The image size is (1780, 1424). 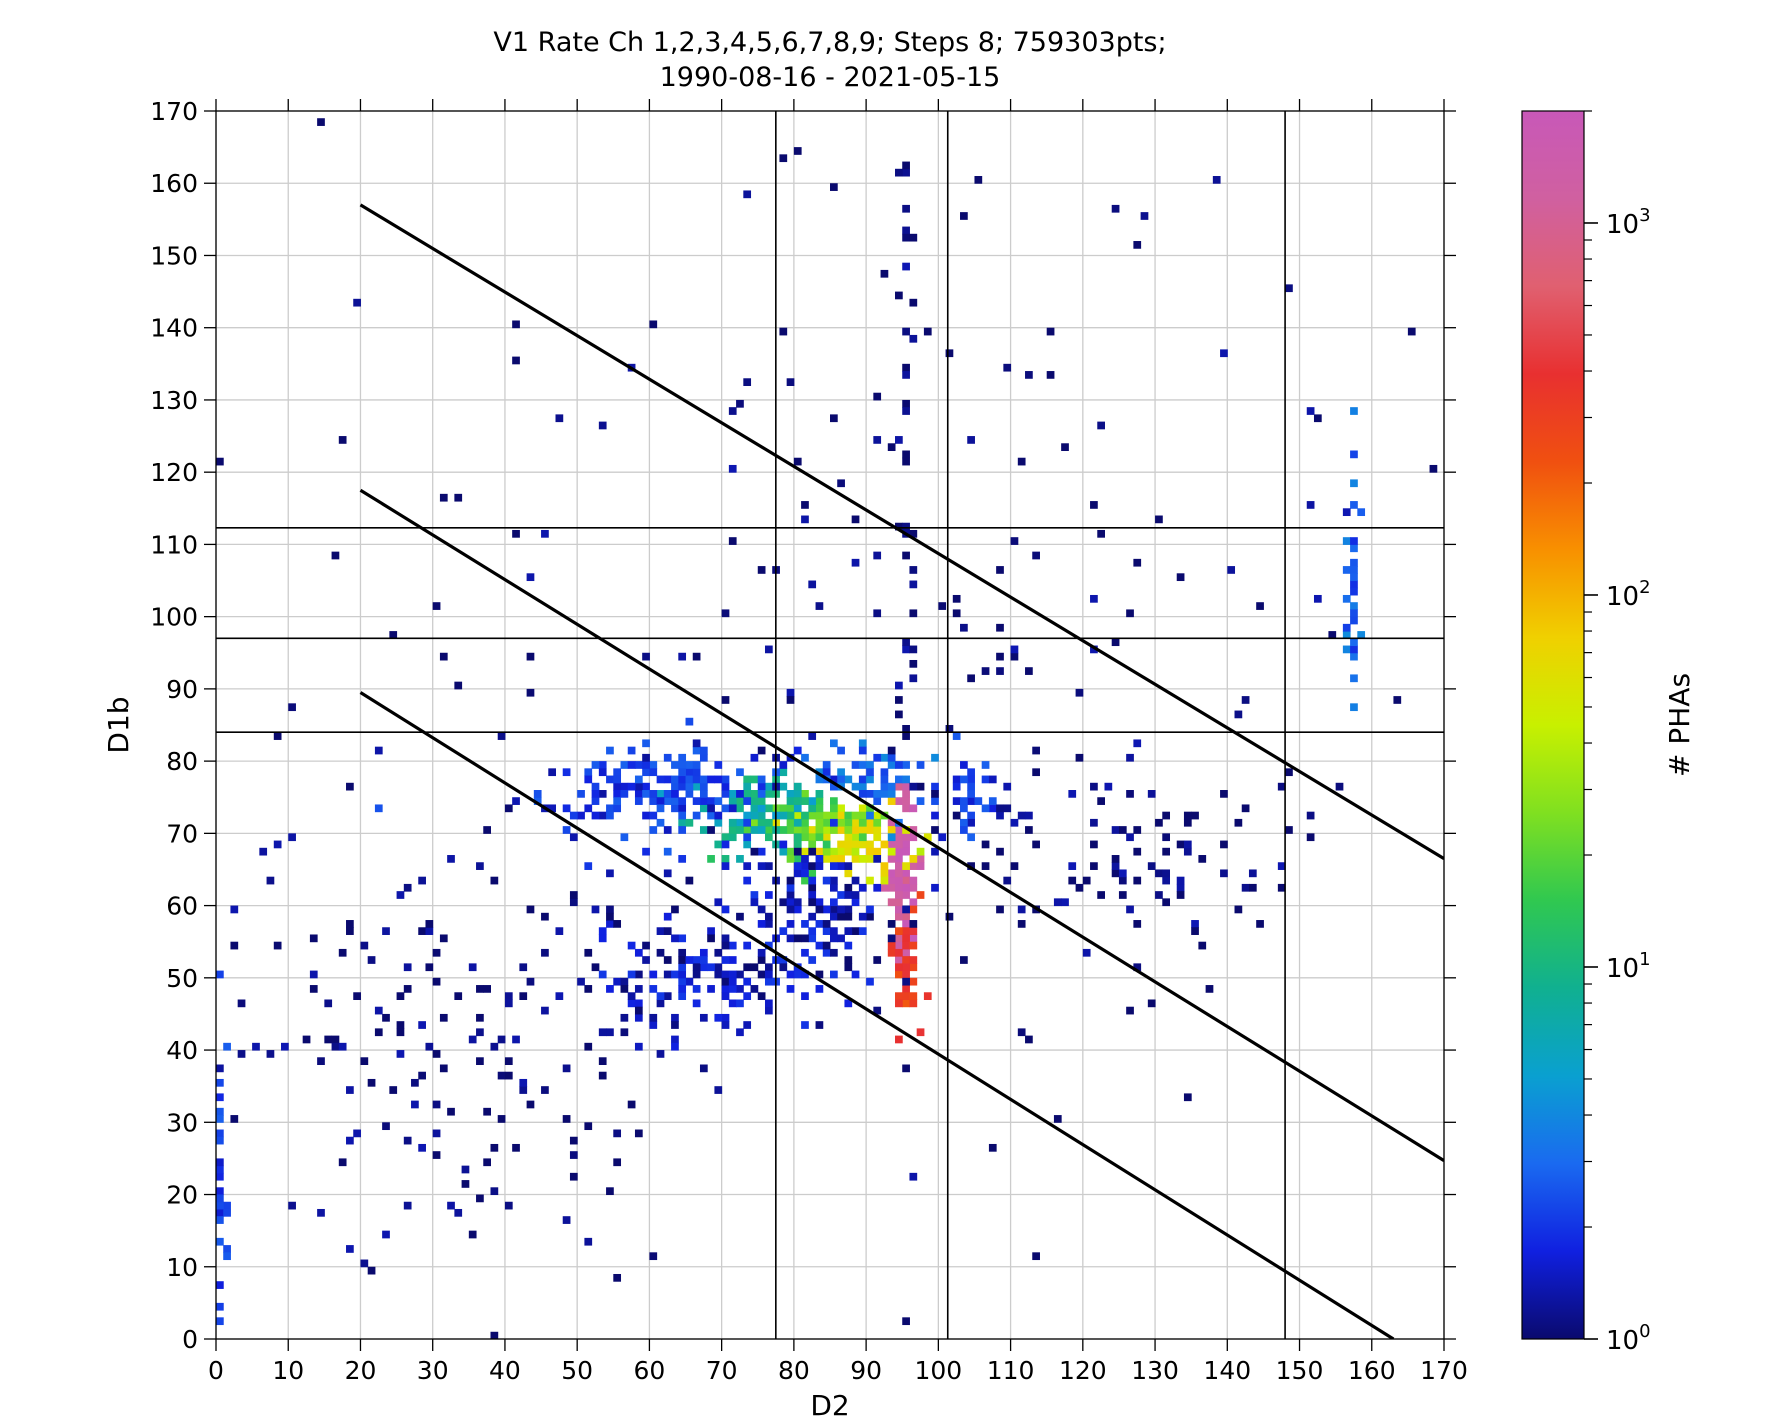 What do you see at coordinates (829, 1405) in the screenshot?
I see `x-axis-label: D2` at bounding box center [829, 1405].